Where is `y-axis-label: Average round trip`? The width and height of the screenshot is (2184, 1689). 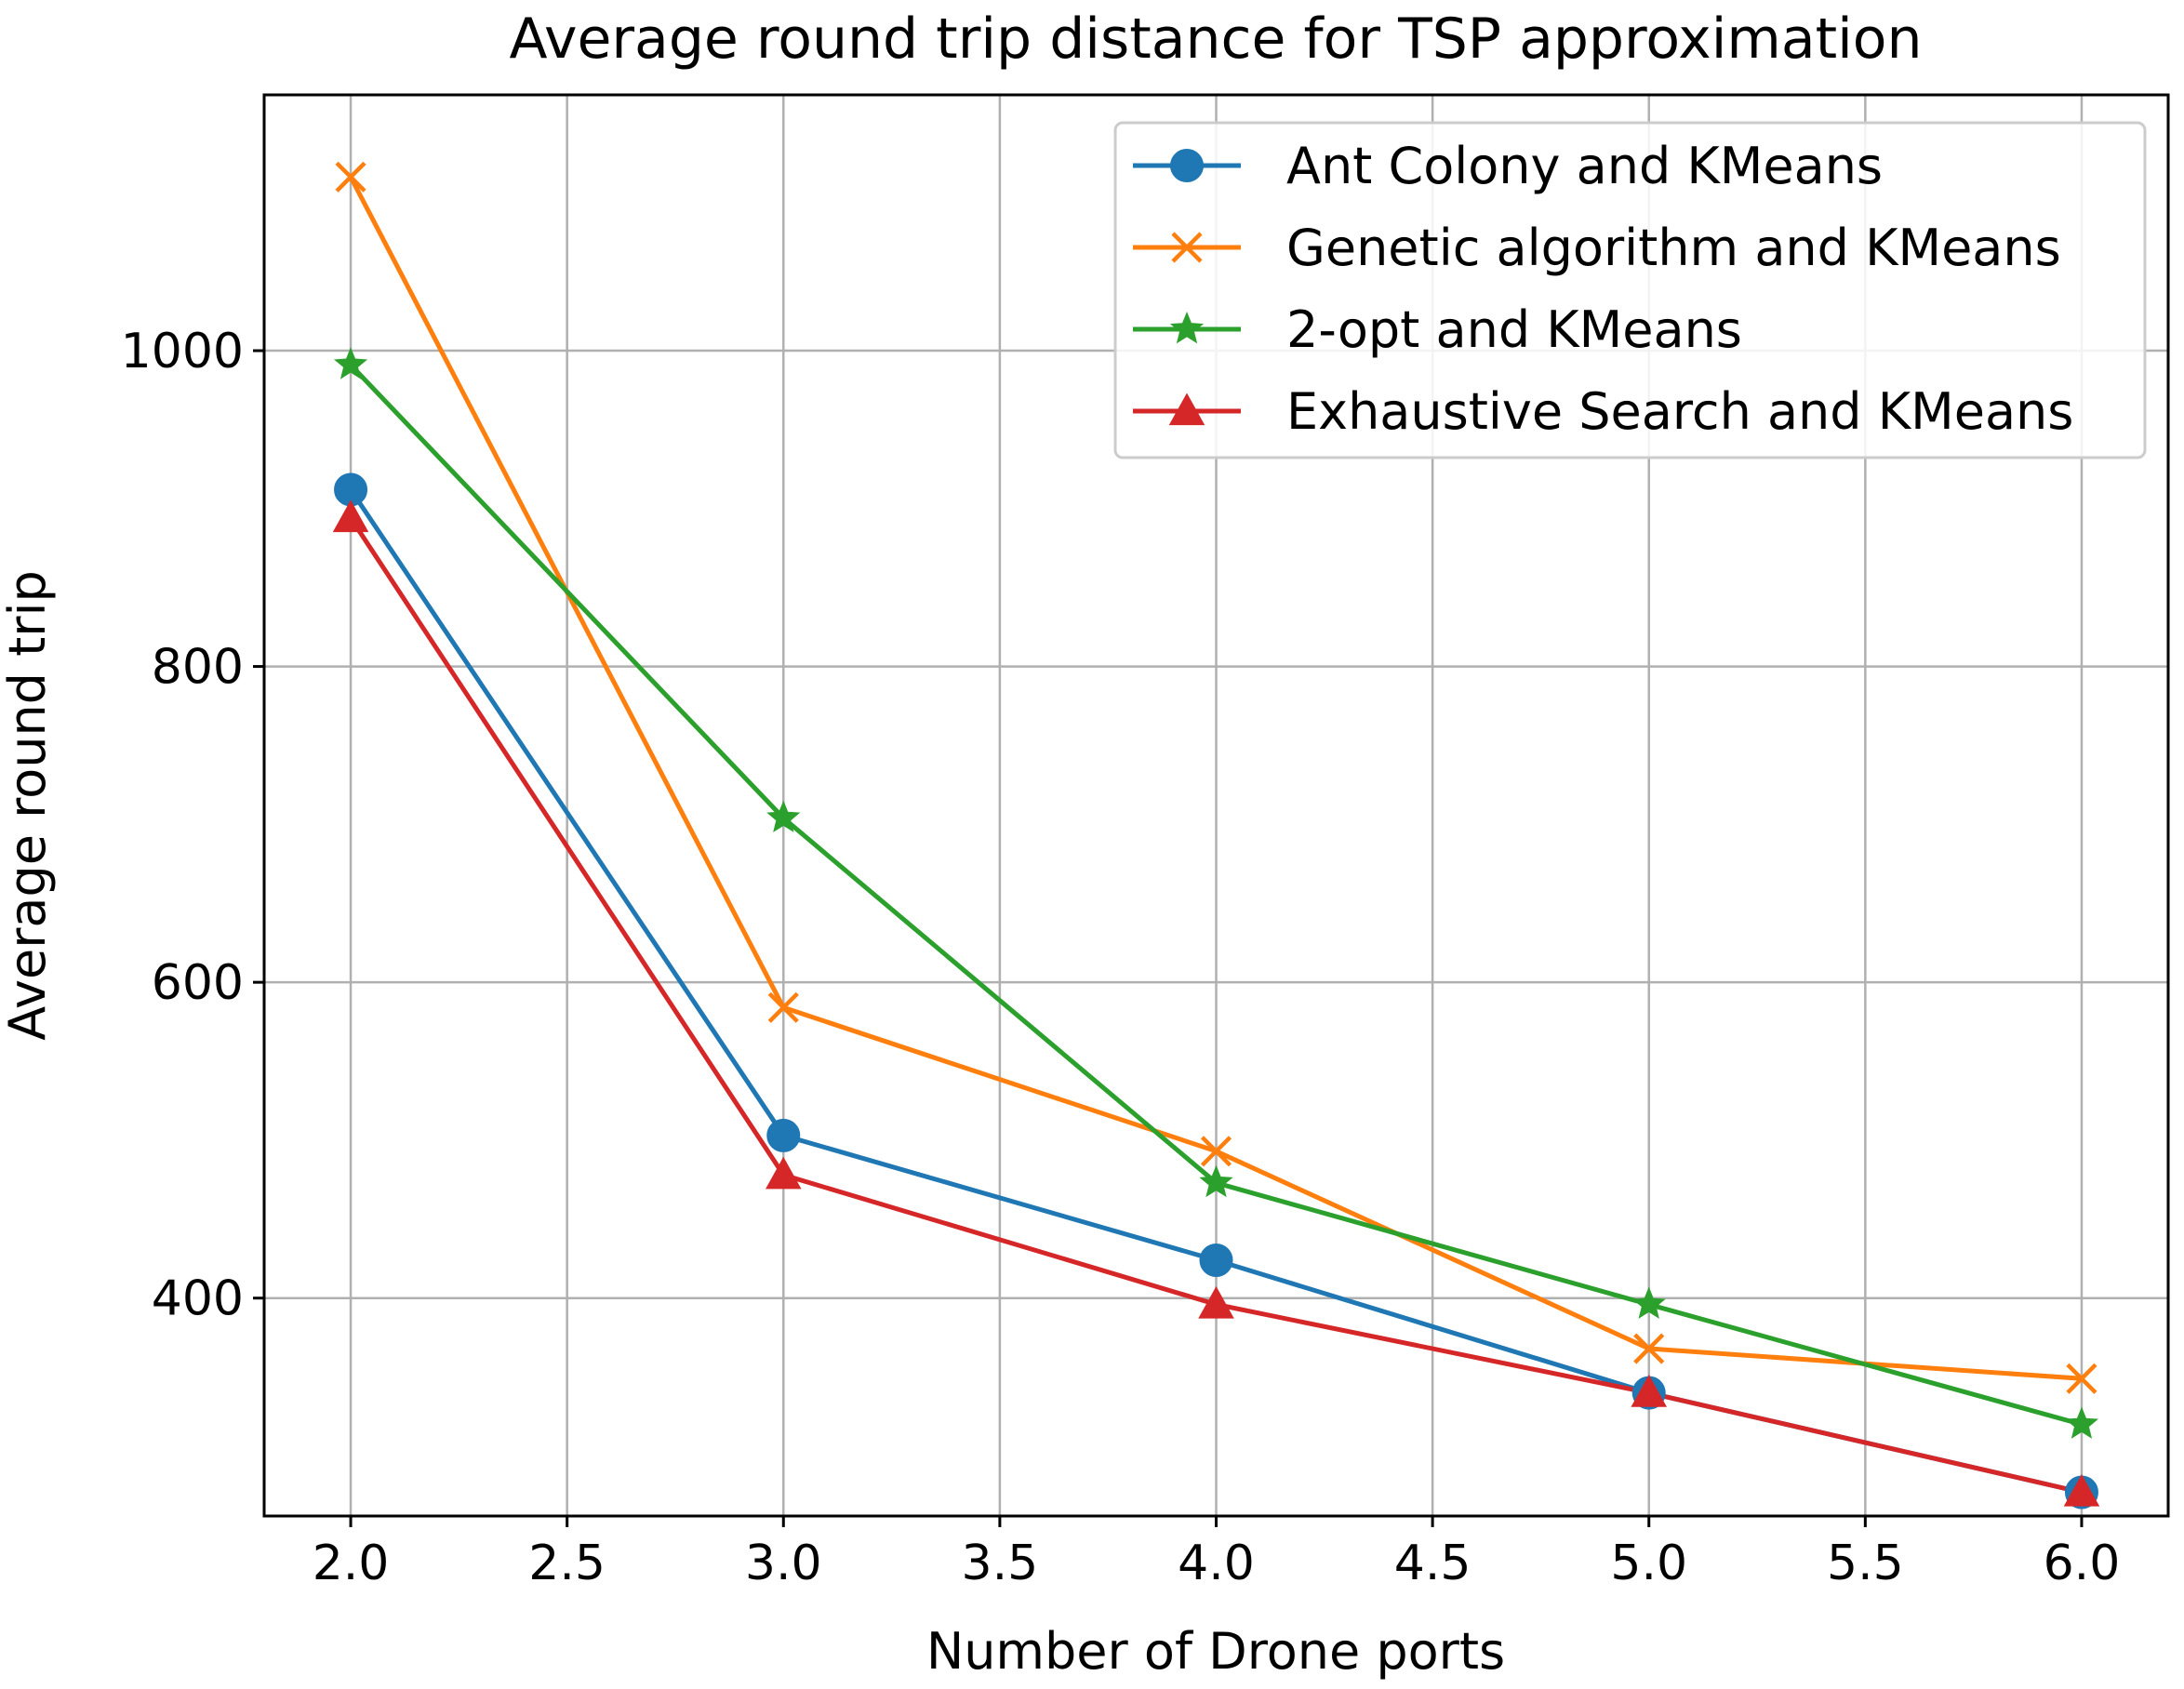
y-axis-label: Average round trip is located at coordinates (28, 805).